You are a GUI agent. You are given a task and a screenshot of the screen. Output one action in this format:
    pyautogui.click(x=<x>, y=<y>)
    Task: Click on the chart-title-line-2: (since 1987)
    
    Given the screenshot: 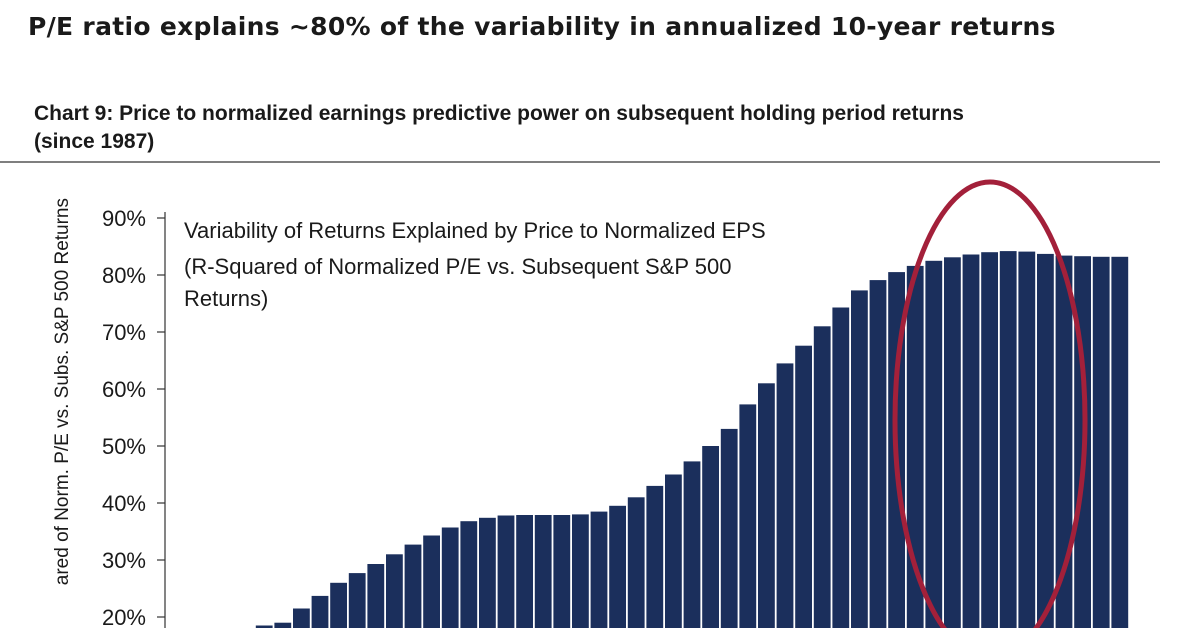 What is the action you would take?
    pyautogui.click(x=94, y=141)
    